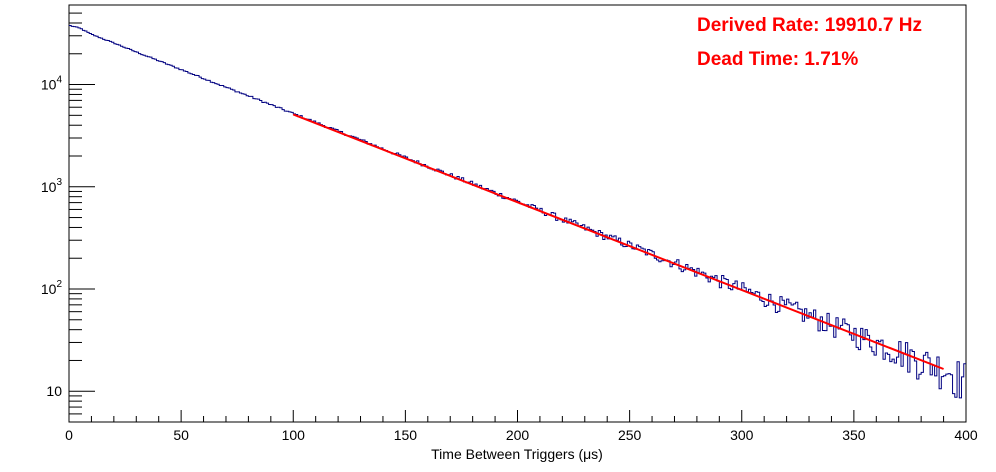  I want to click on x-tick-label: 250, so click(630, 435).